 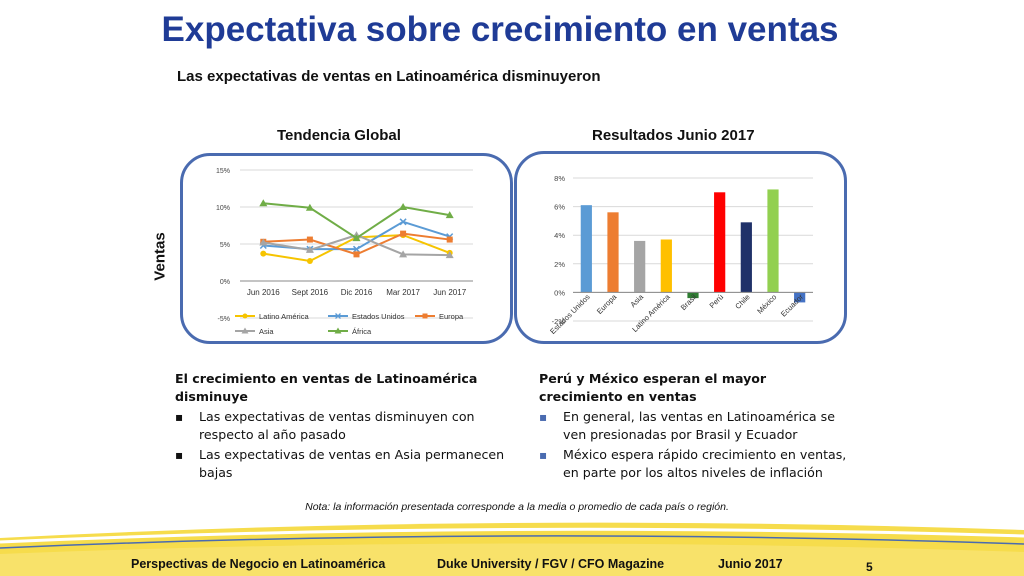 I want to click on legend-label: Estados Unidos, so click(x=378, y=316).